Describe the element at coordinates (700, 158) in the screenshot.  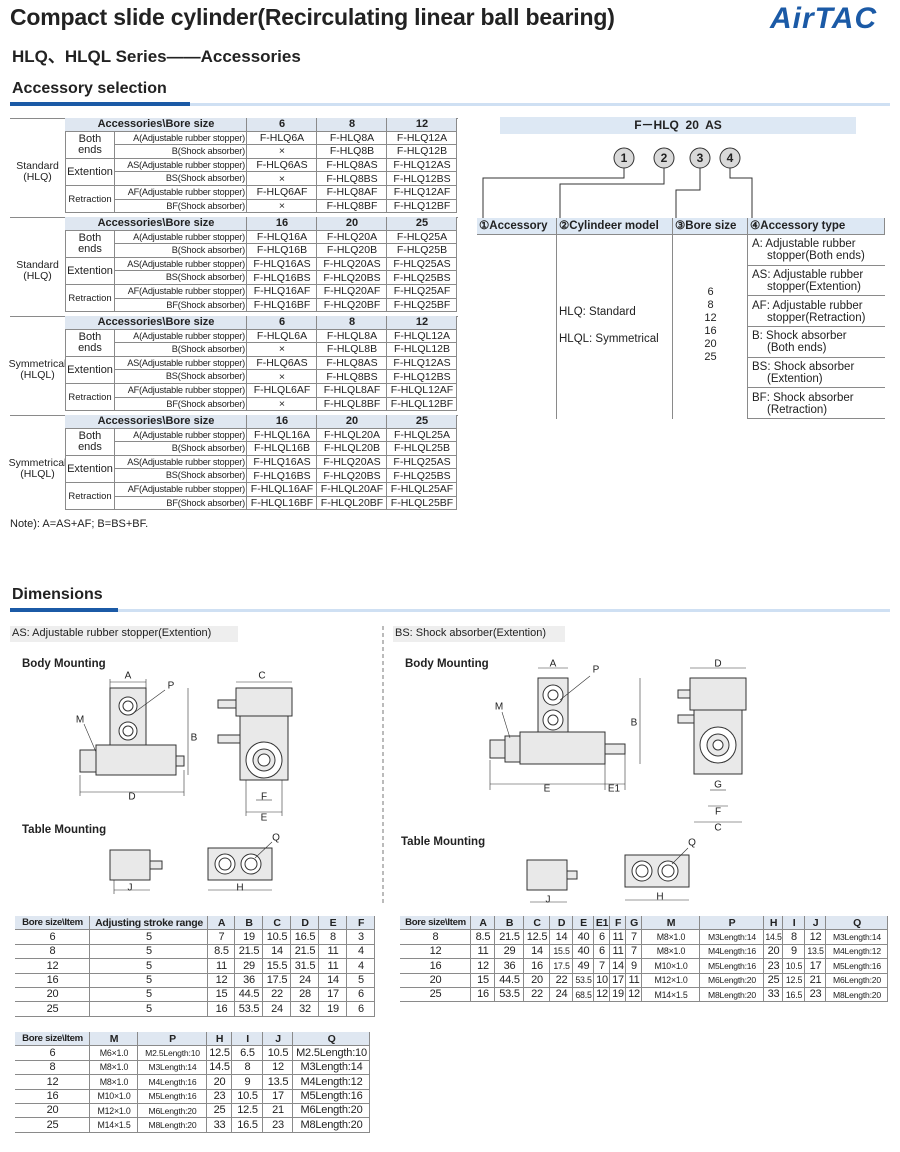
I see `marker-circle` at that location.